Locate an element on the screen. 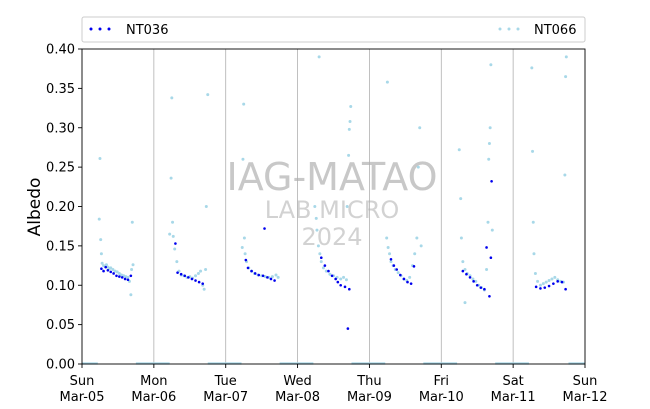 The height and width of the screenshot is (409, 650). x-tick-label-day: Thu is located at coordinates (368, 381).